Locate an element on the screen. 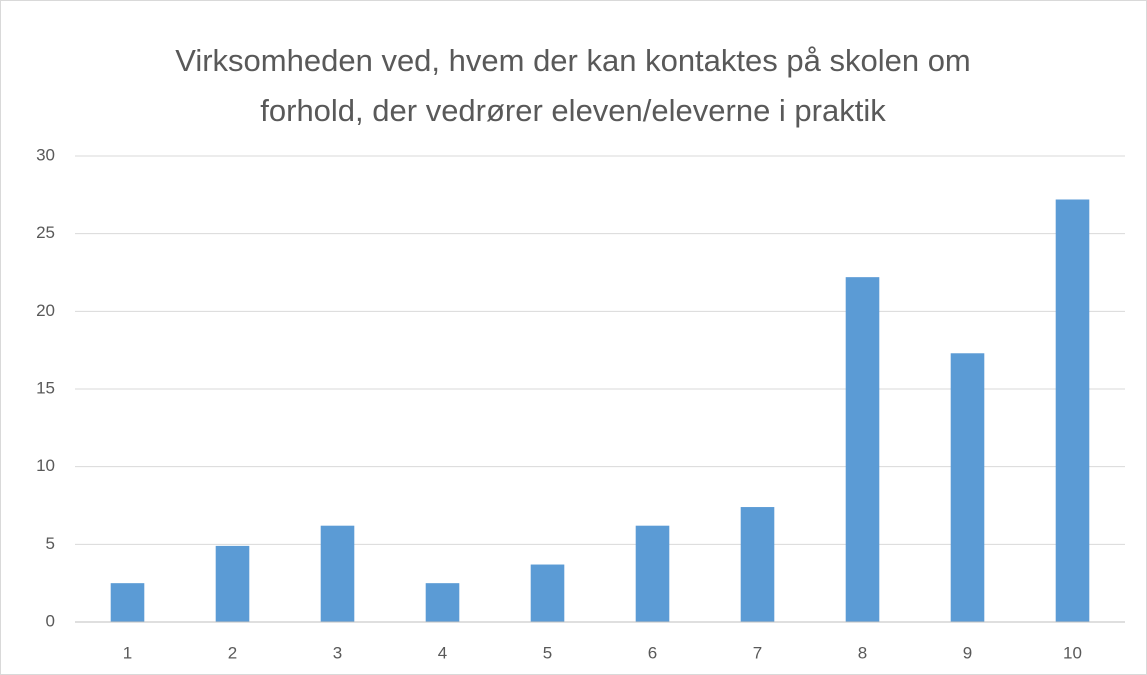 The height and width of the screenshot is (675, 1147). y-tick-label: 10 is located at coordinates (45, 465).